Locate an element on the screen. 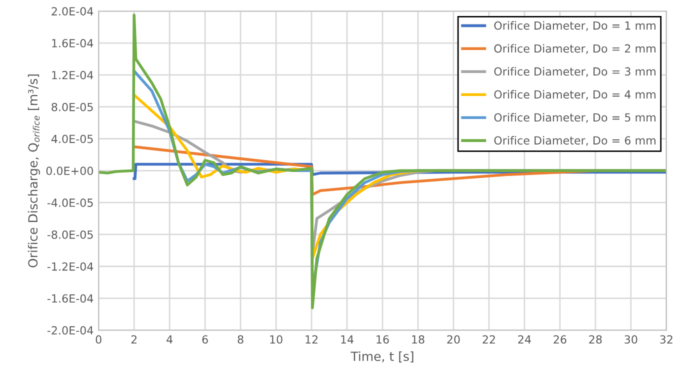 This screenshot has width=680, height=371. x-tick-label: 10 is located at coordinates (276, 339).